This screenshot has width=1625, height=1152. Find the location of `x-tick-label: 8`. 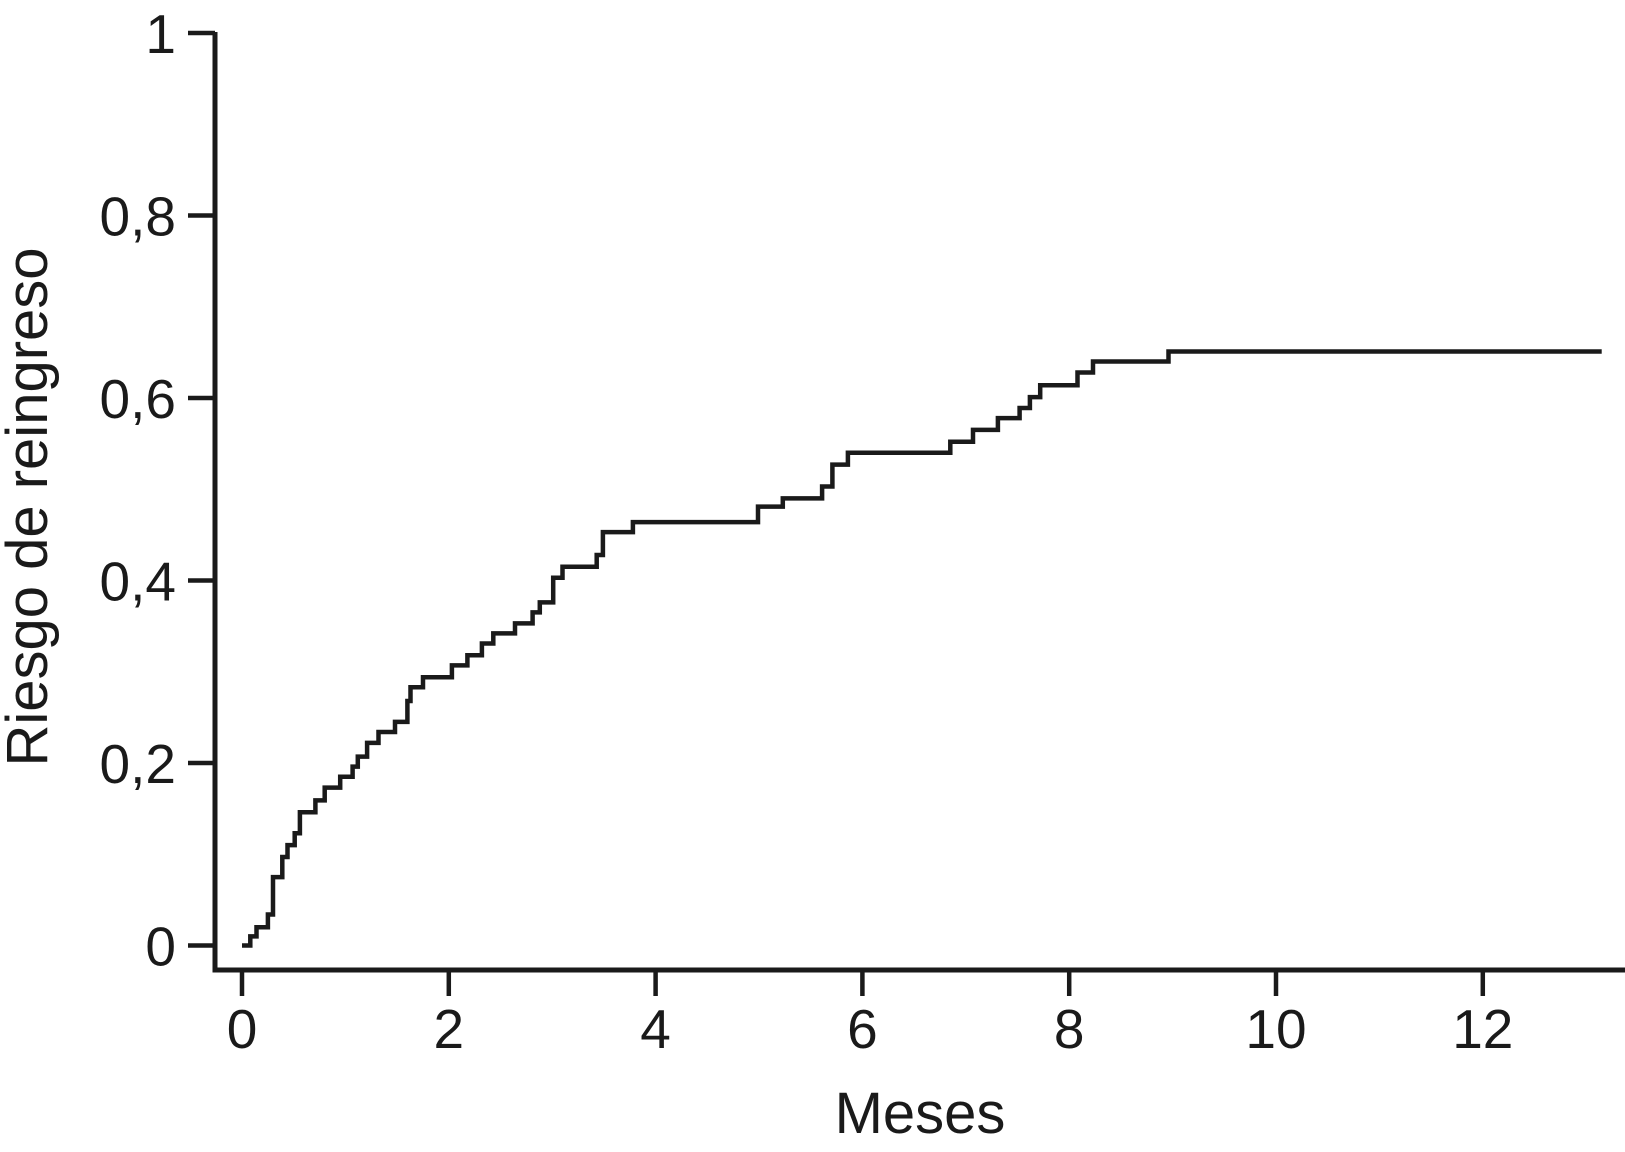

x-tick-label: 8 is located at coordinates (1069, 1029).